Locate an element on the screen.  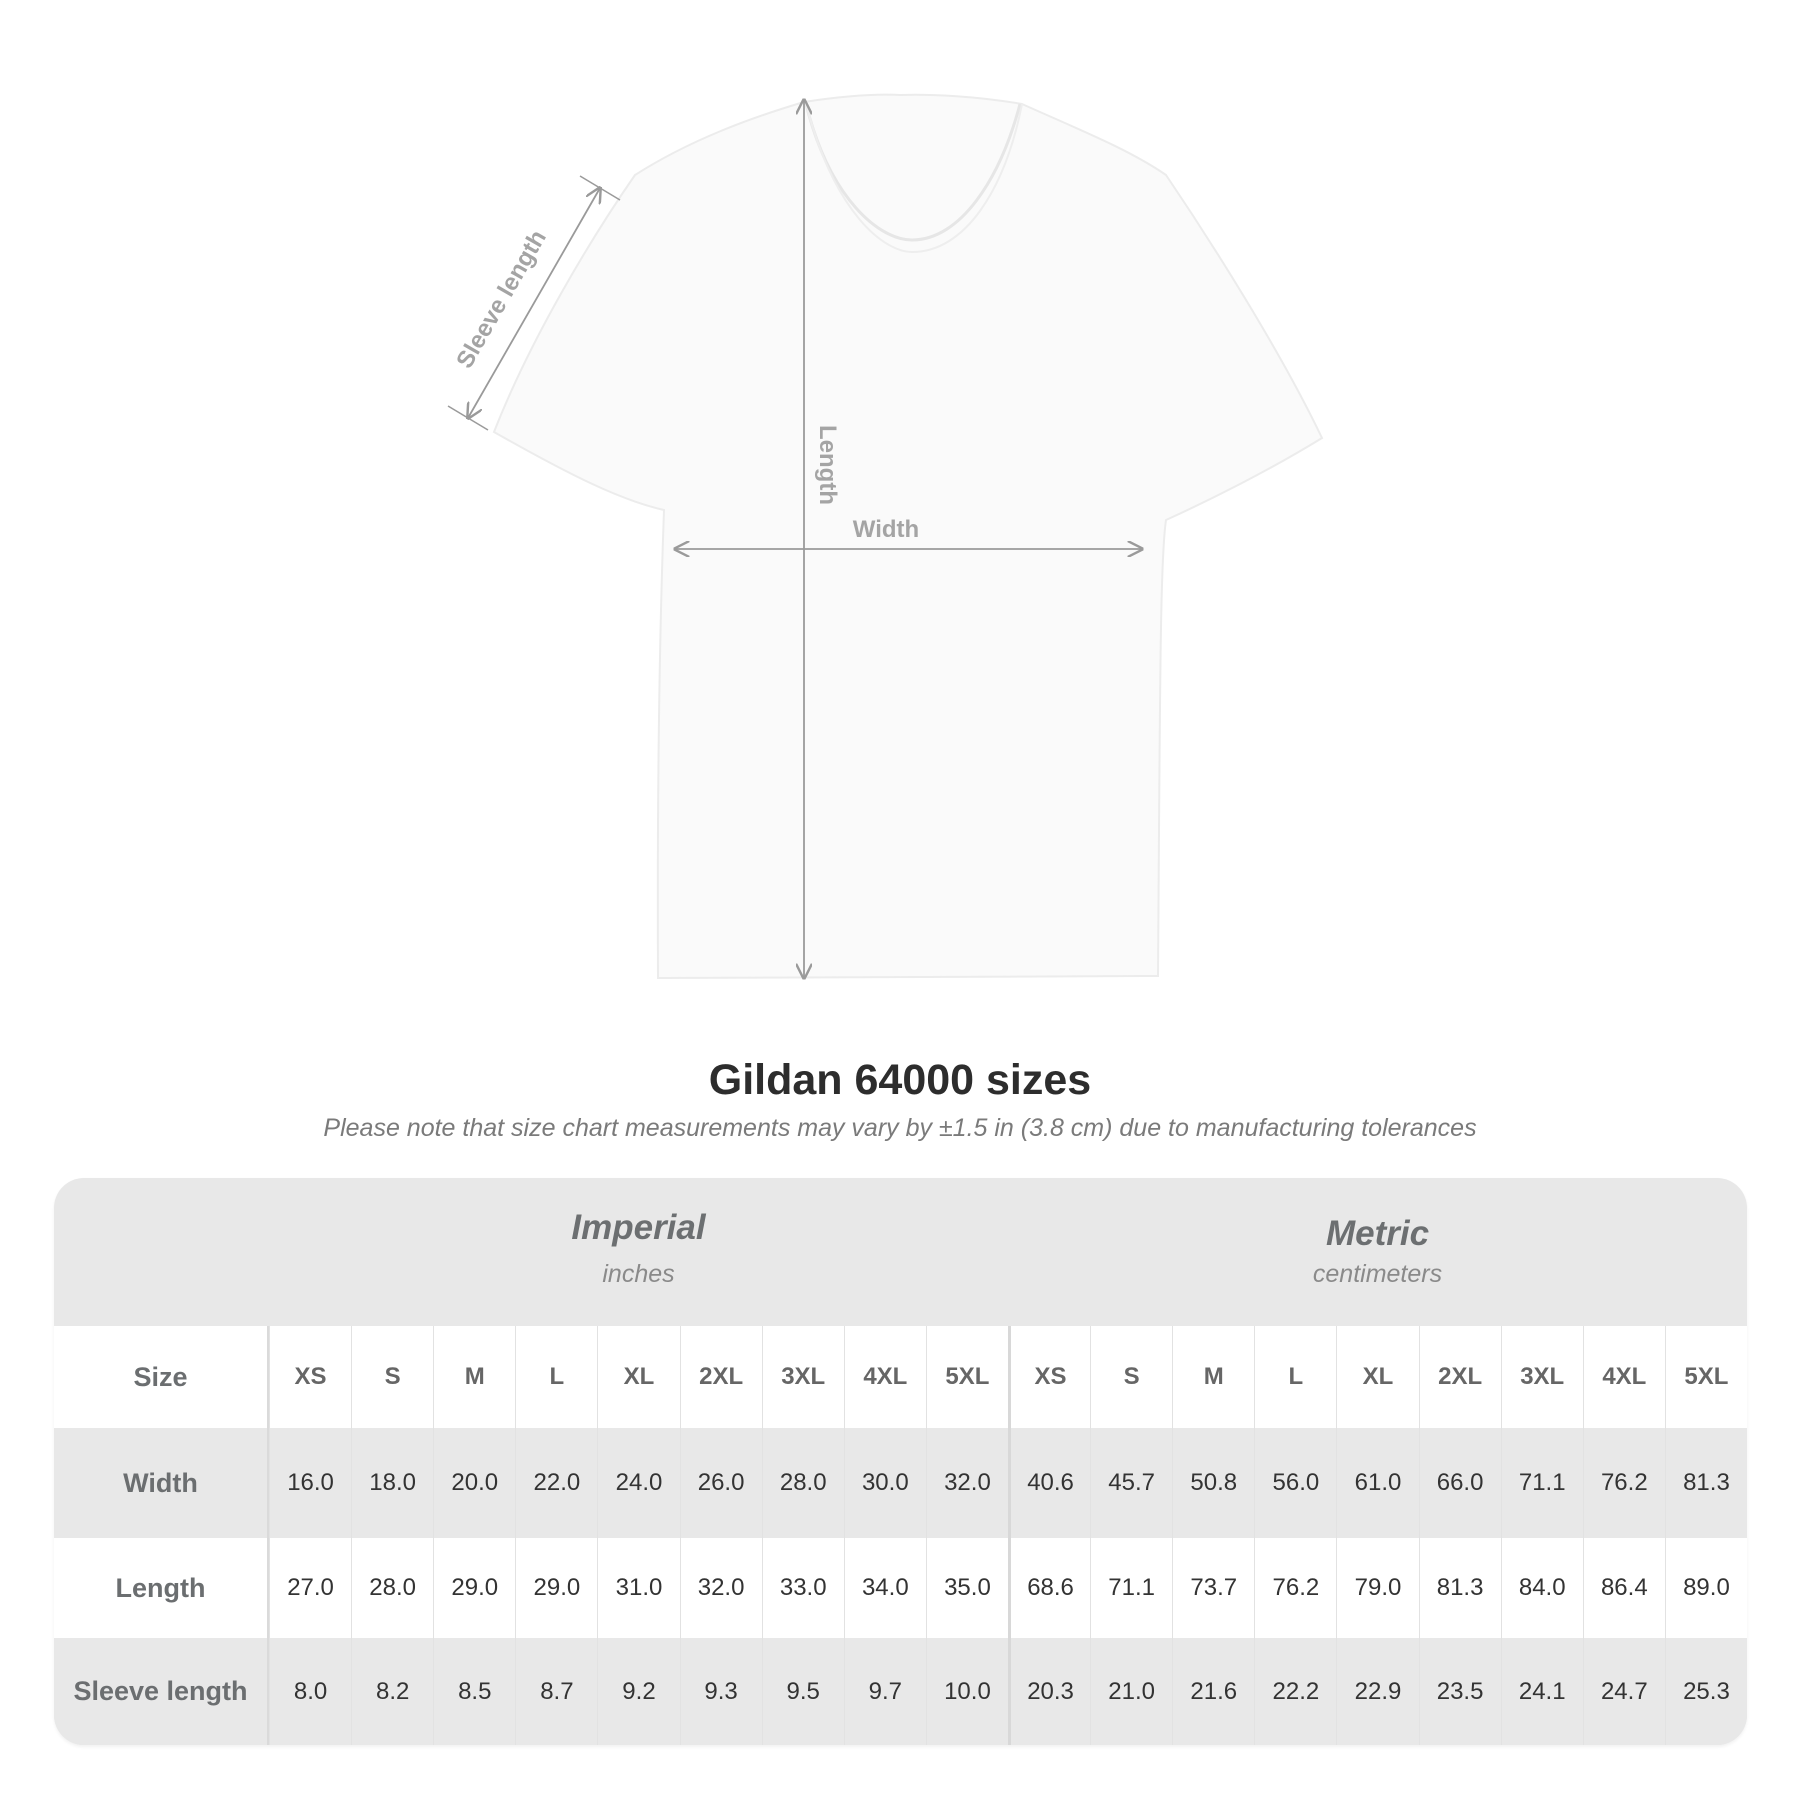
imperial-value-cell: 31.0 is located at coordinates (638, 1588).